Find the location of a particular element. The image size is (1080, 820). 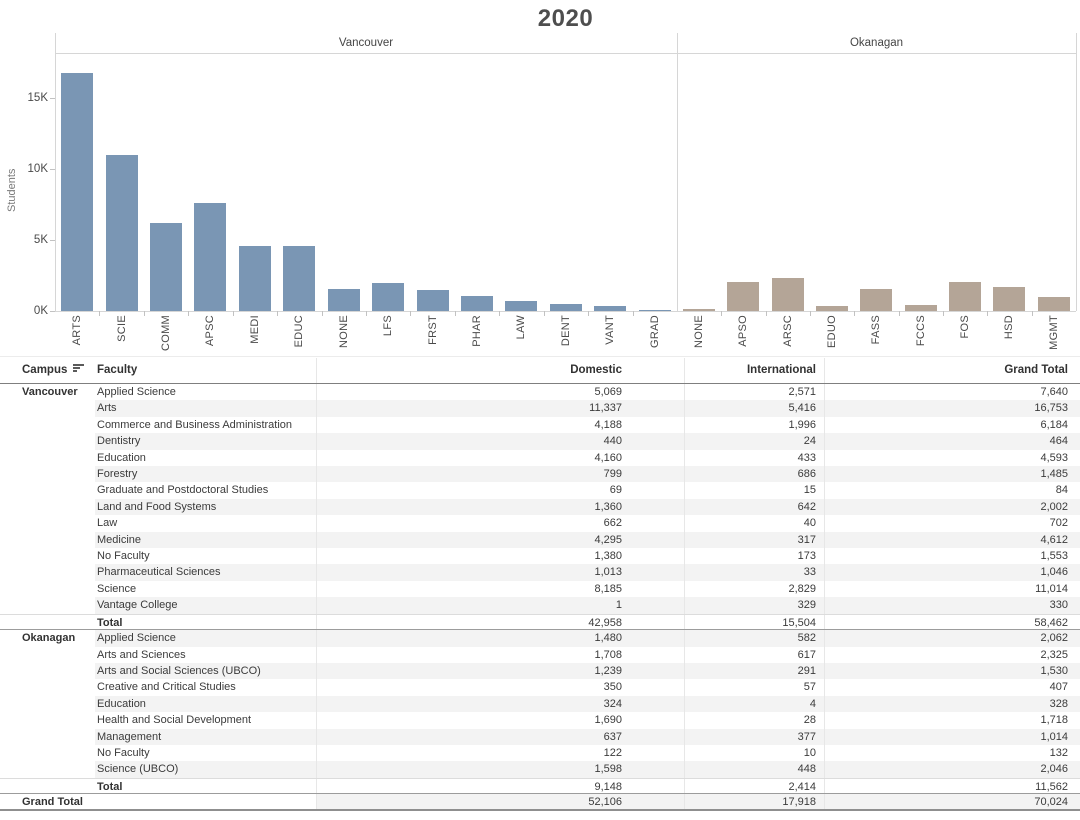

grand-total-value: 58,462 is located at coordinates (952, 622).